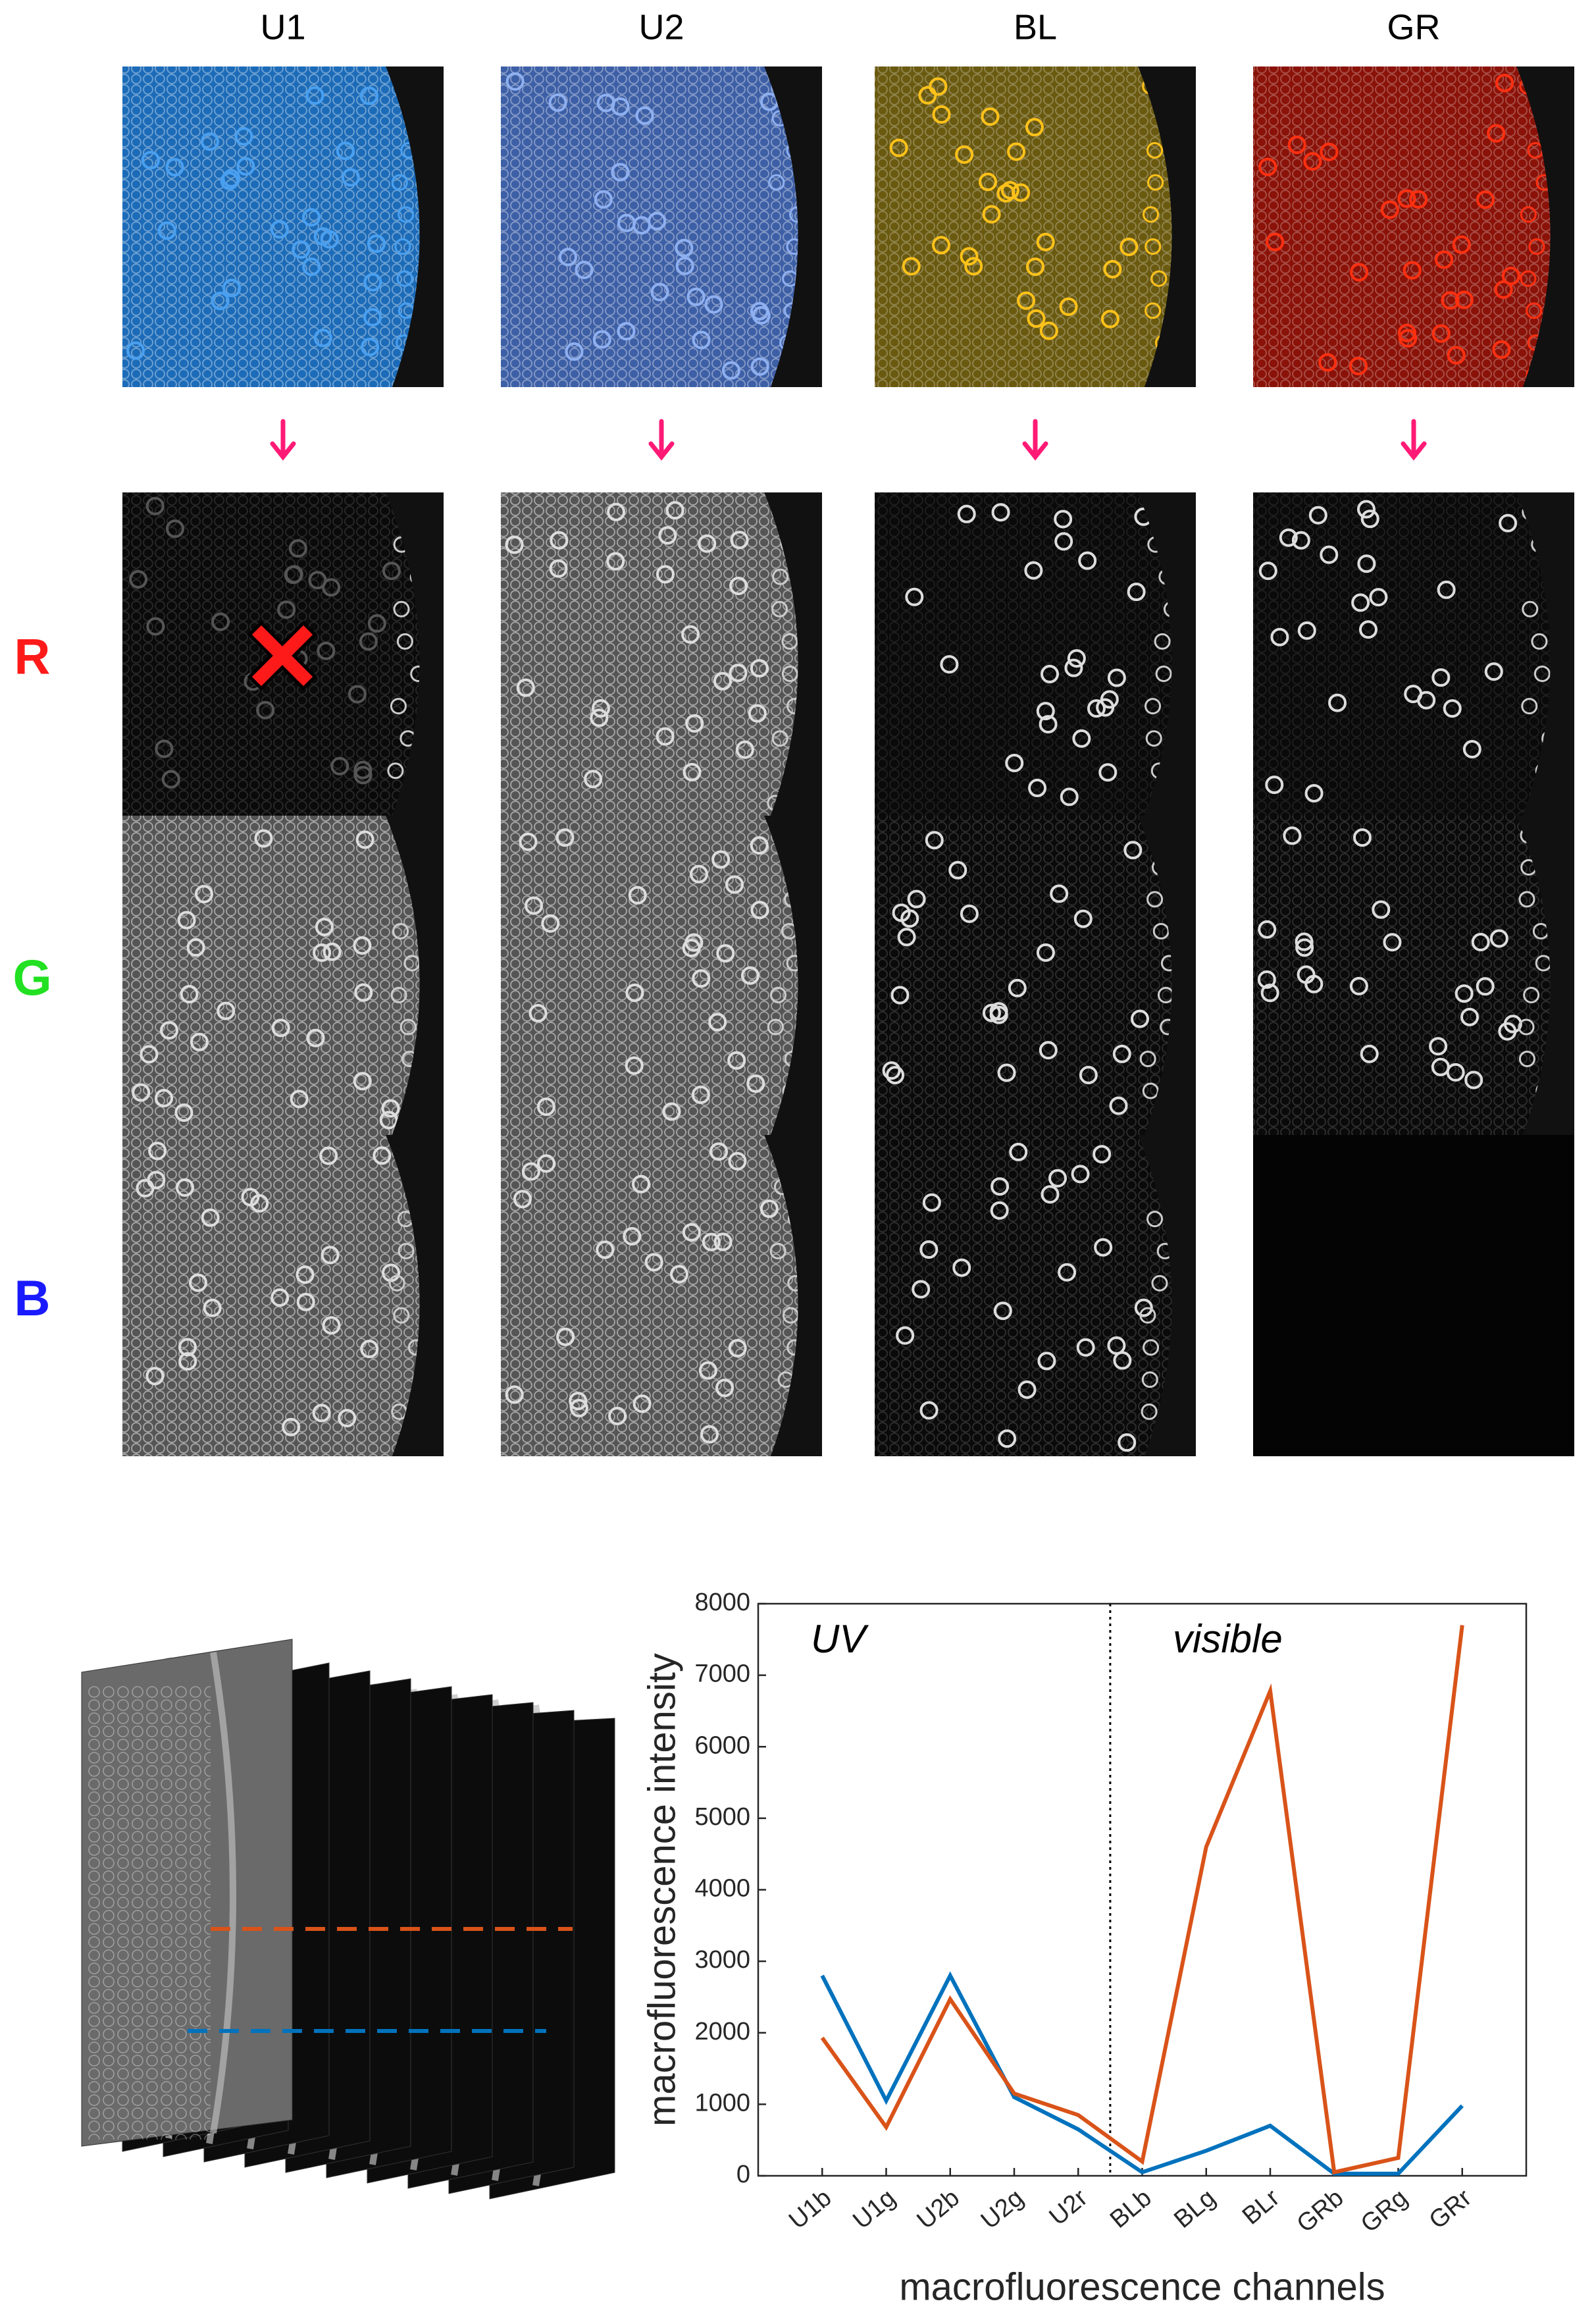 This screenshot has width=1596, height=2318. What do you see at coordinates (874, 2209) in the screenshot?
I see `x-tick-label: U1g` at bounding box center [874, 2209].